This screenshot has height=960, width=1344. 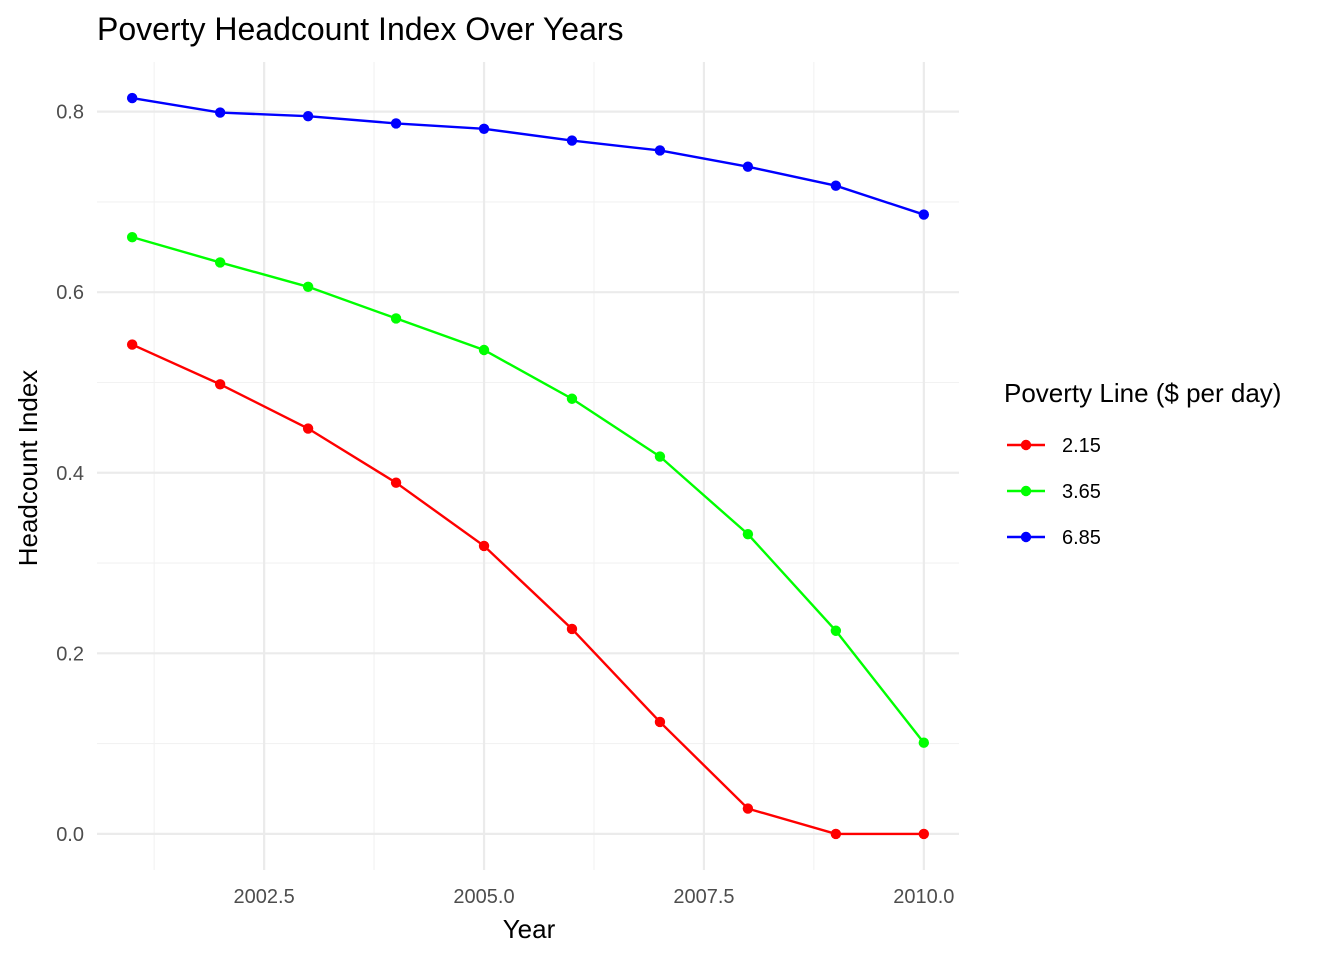 I want to click on y-tick-label: 0.4, so click(x=70, y=474).